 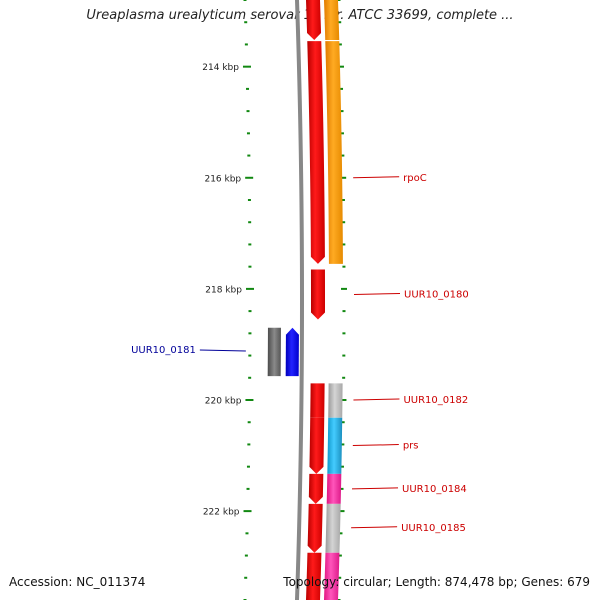 I want to click on tick-label: 214 kbp, so click(x=220, y=68).